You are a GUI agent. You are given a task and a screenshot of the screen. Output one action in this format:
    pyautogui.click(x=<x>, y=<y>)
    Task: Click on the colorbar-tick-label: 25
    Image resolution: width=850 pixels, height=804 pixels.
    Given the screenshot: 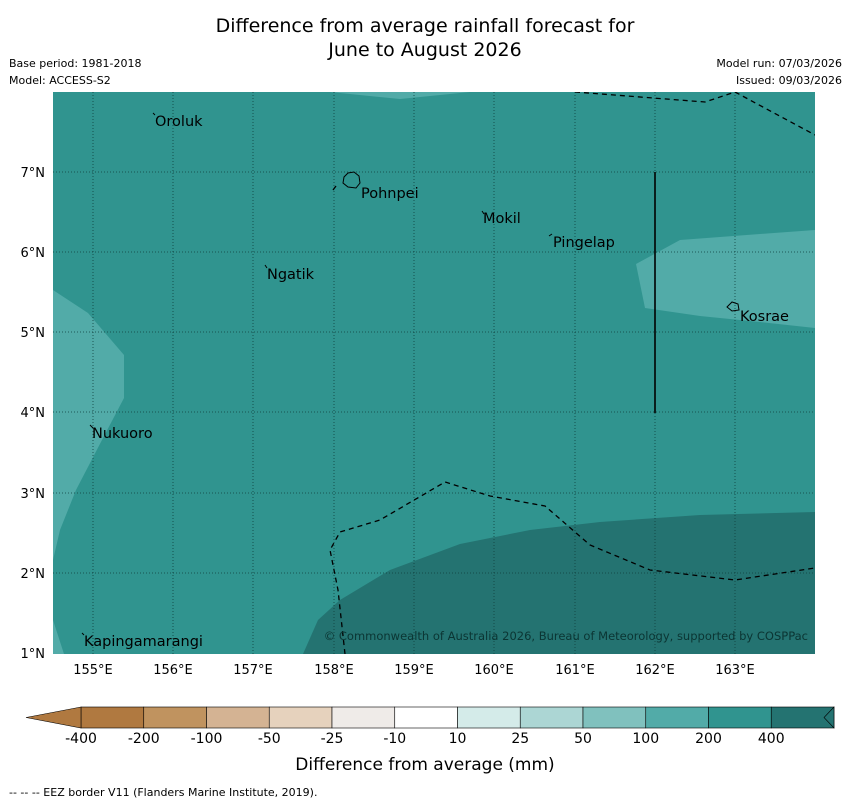 What is the action you would take?
    pyautogui.click(x=520, y=739)
    